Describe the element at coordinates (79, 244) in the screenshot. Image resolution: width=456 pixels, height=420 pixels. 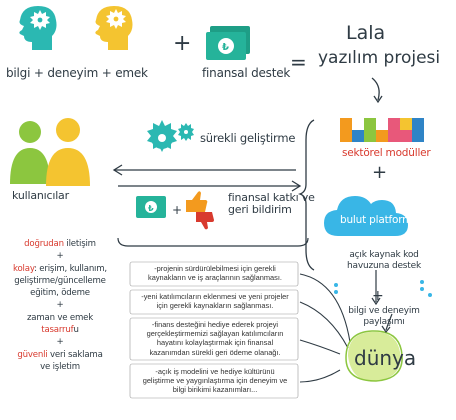
I see `user-benefit-text: iletişim` at that location.